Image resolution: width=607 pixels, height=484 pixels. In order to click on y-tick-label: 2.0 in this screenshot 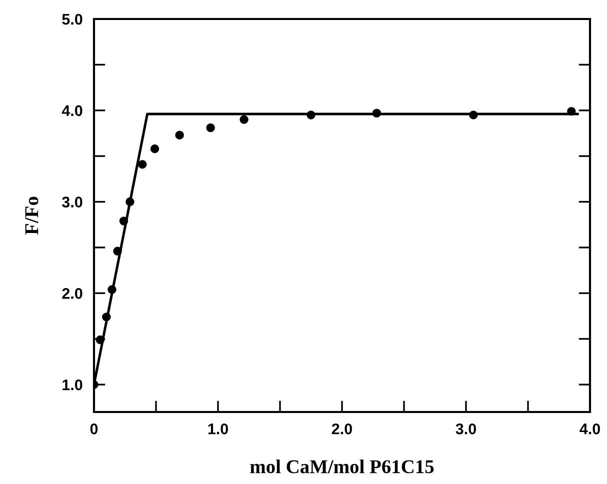, I will do `click(72, 293)`.